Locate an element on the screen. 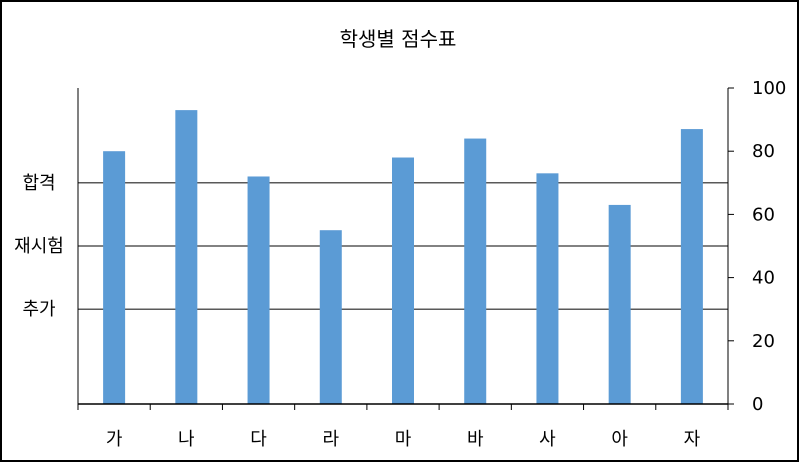 The height and width of the screenshot is (462, 799). chart-title: 학생별 점수표 is located at coordinates (398, 39).